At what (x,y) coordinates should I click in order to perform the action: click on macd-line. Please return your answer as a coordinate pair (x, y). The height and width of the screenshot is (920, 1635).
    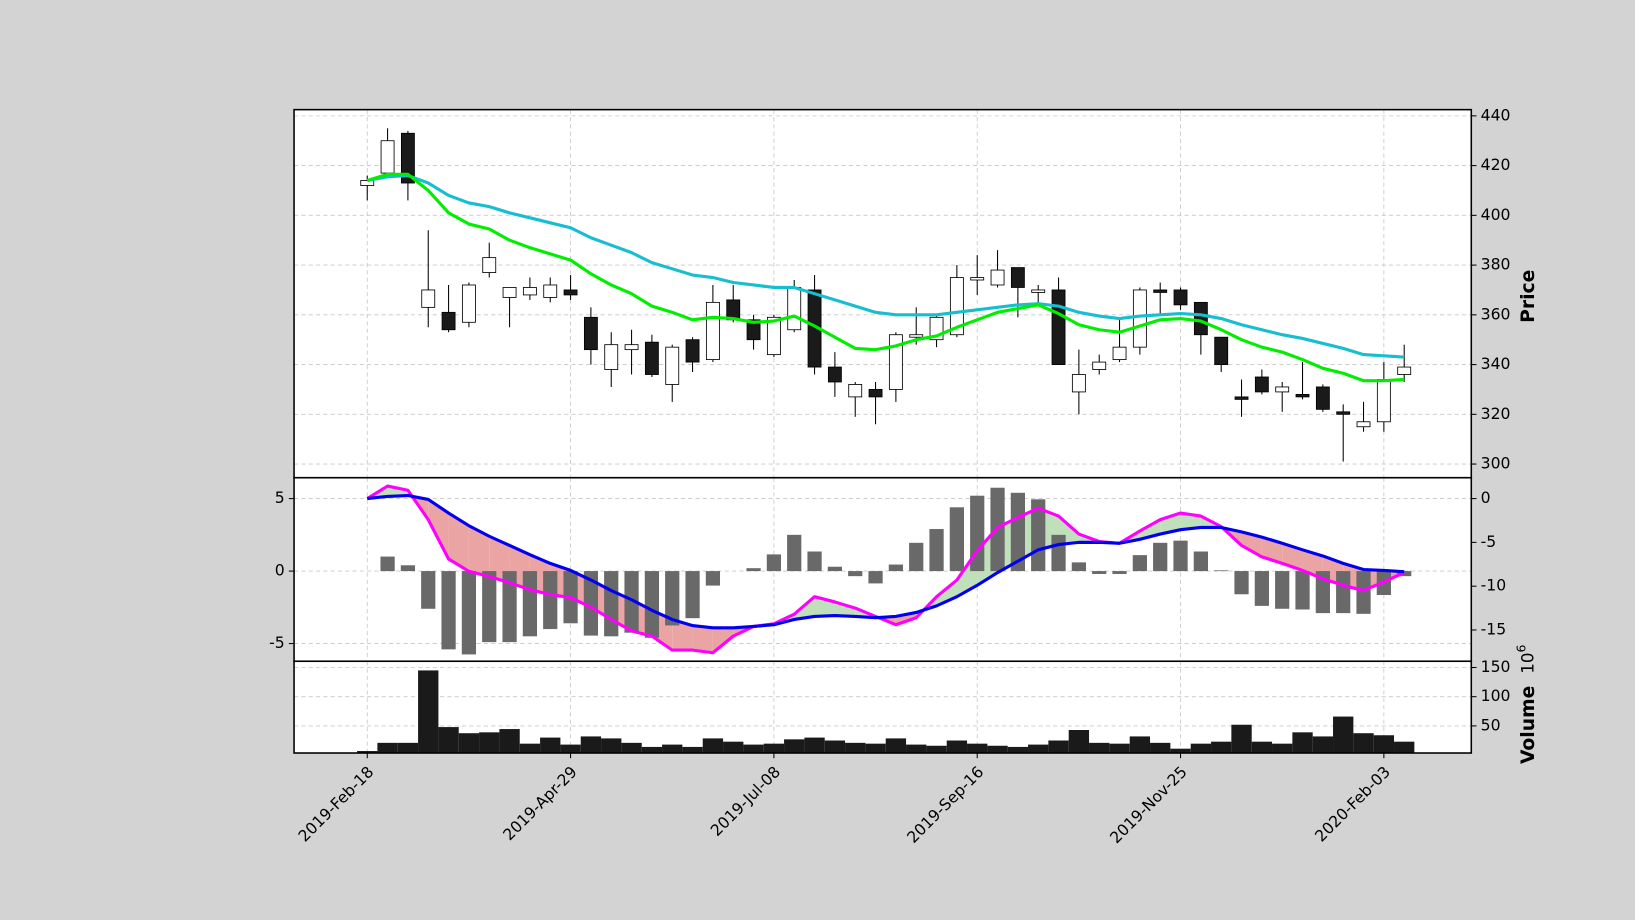
    Looking at the image, I should click on (885, 569).